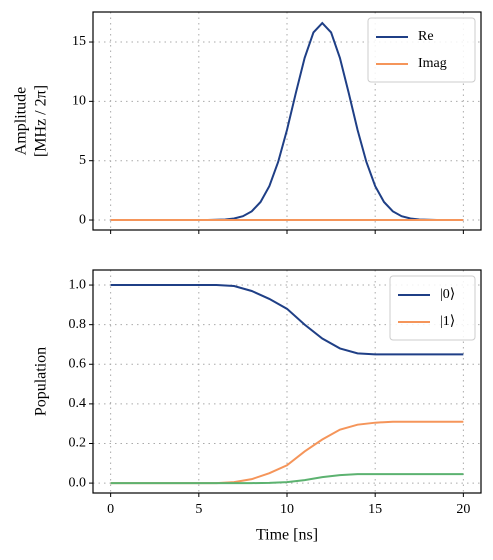  Describe the element at coordinates (41, 381) in the screenshot. I see `y-axis-label: Population` at that location.